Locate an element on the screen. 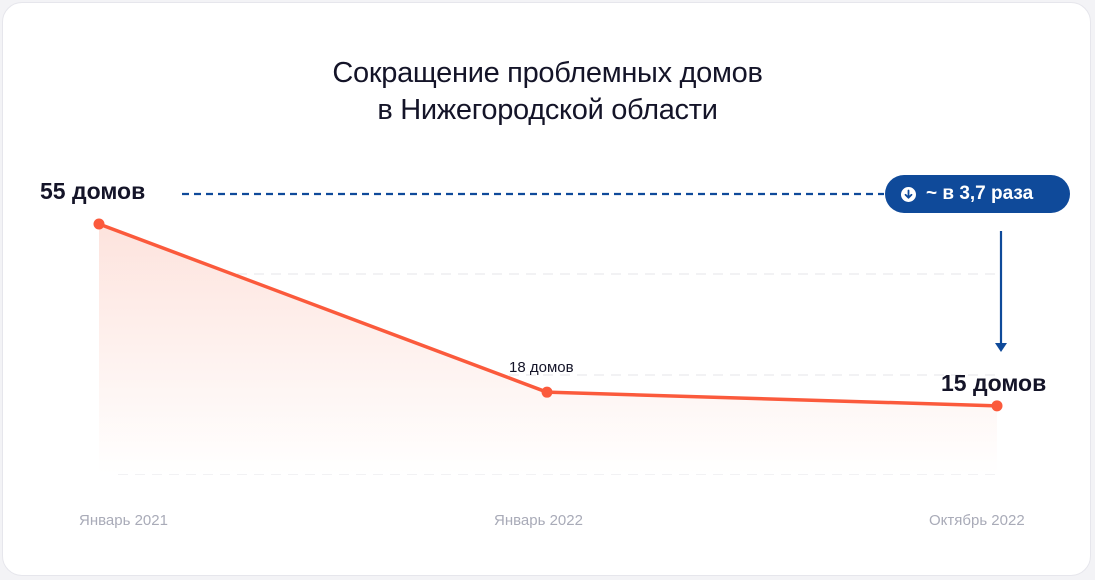 The image size is (1095, 580). arrow-down-circle-icon is located at coordinates (908, 194).